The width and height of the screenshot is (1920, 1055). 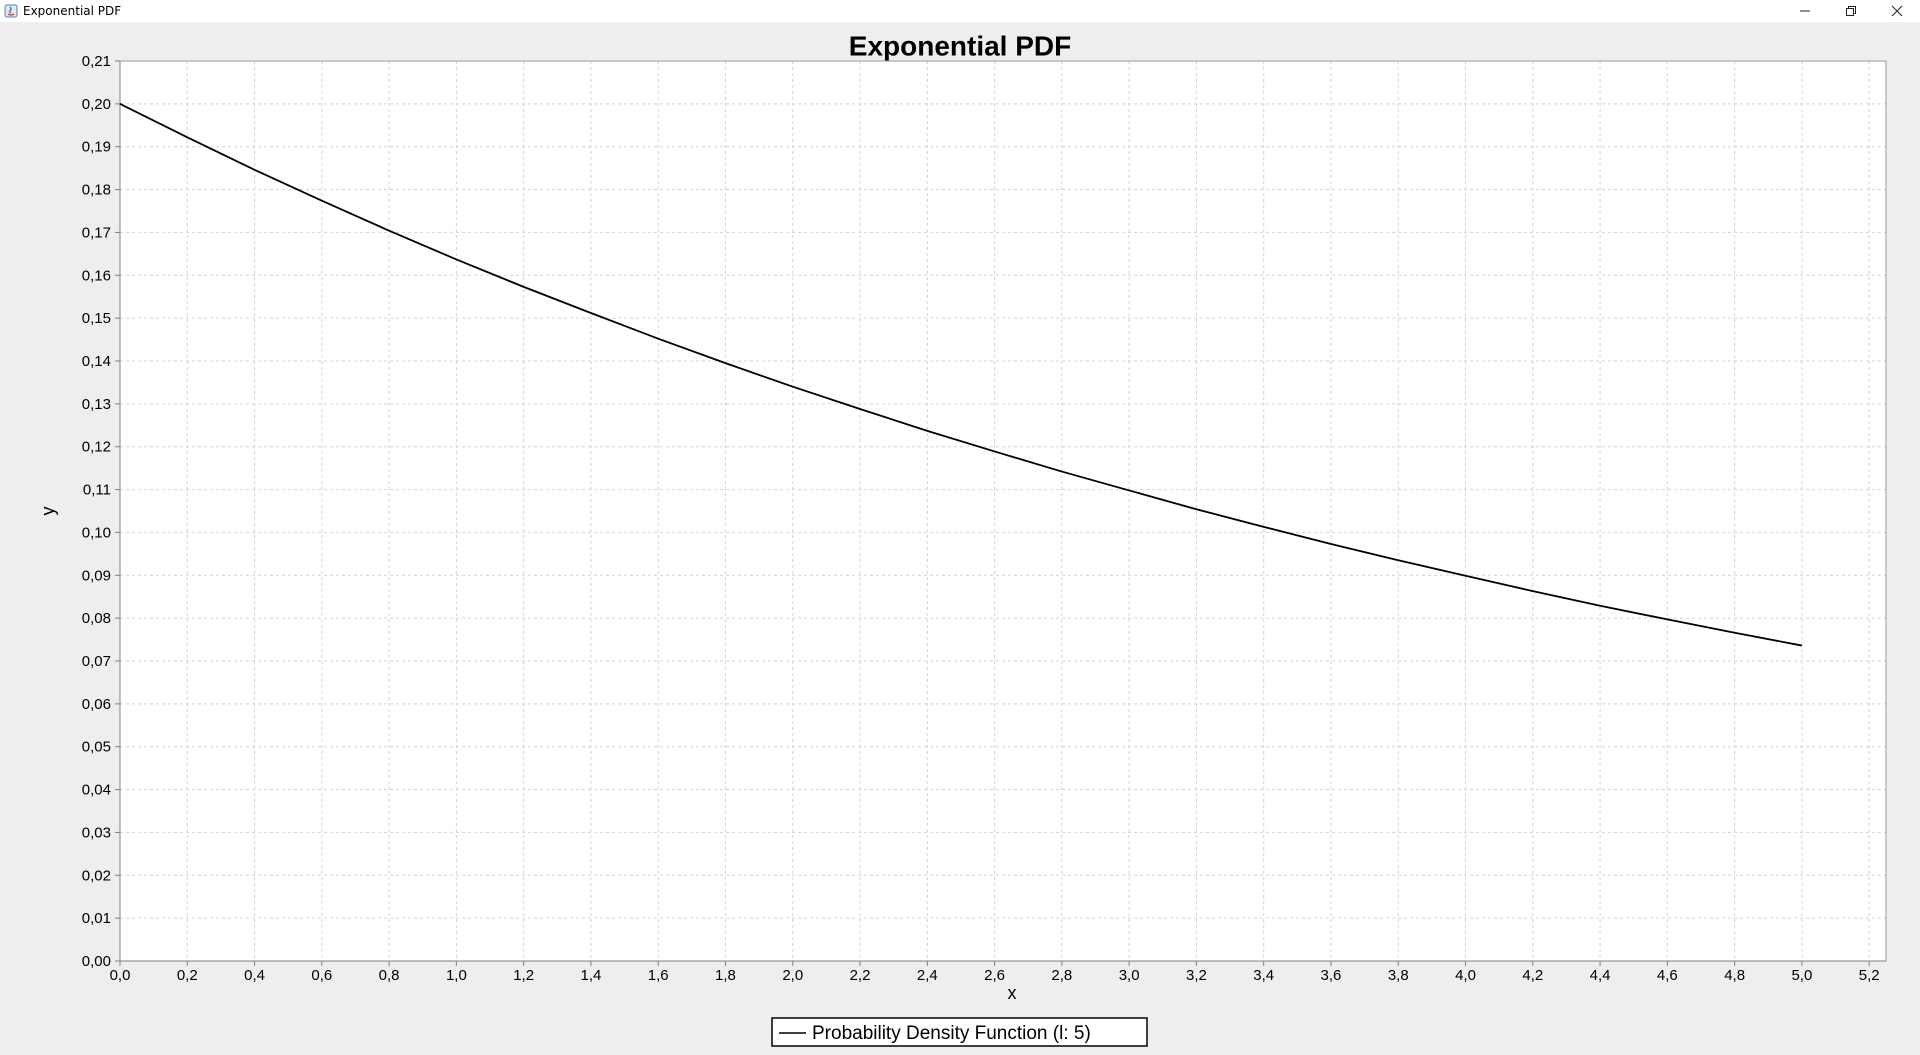 I want to click on x-tick-label: 2,2, so click(x=860, y=975).